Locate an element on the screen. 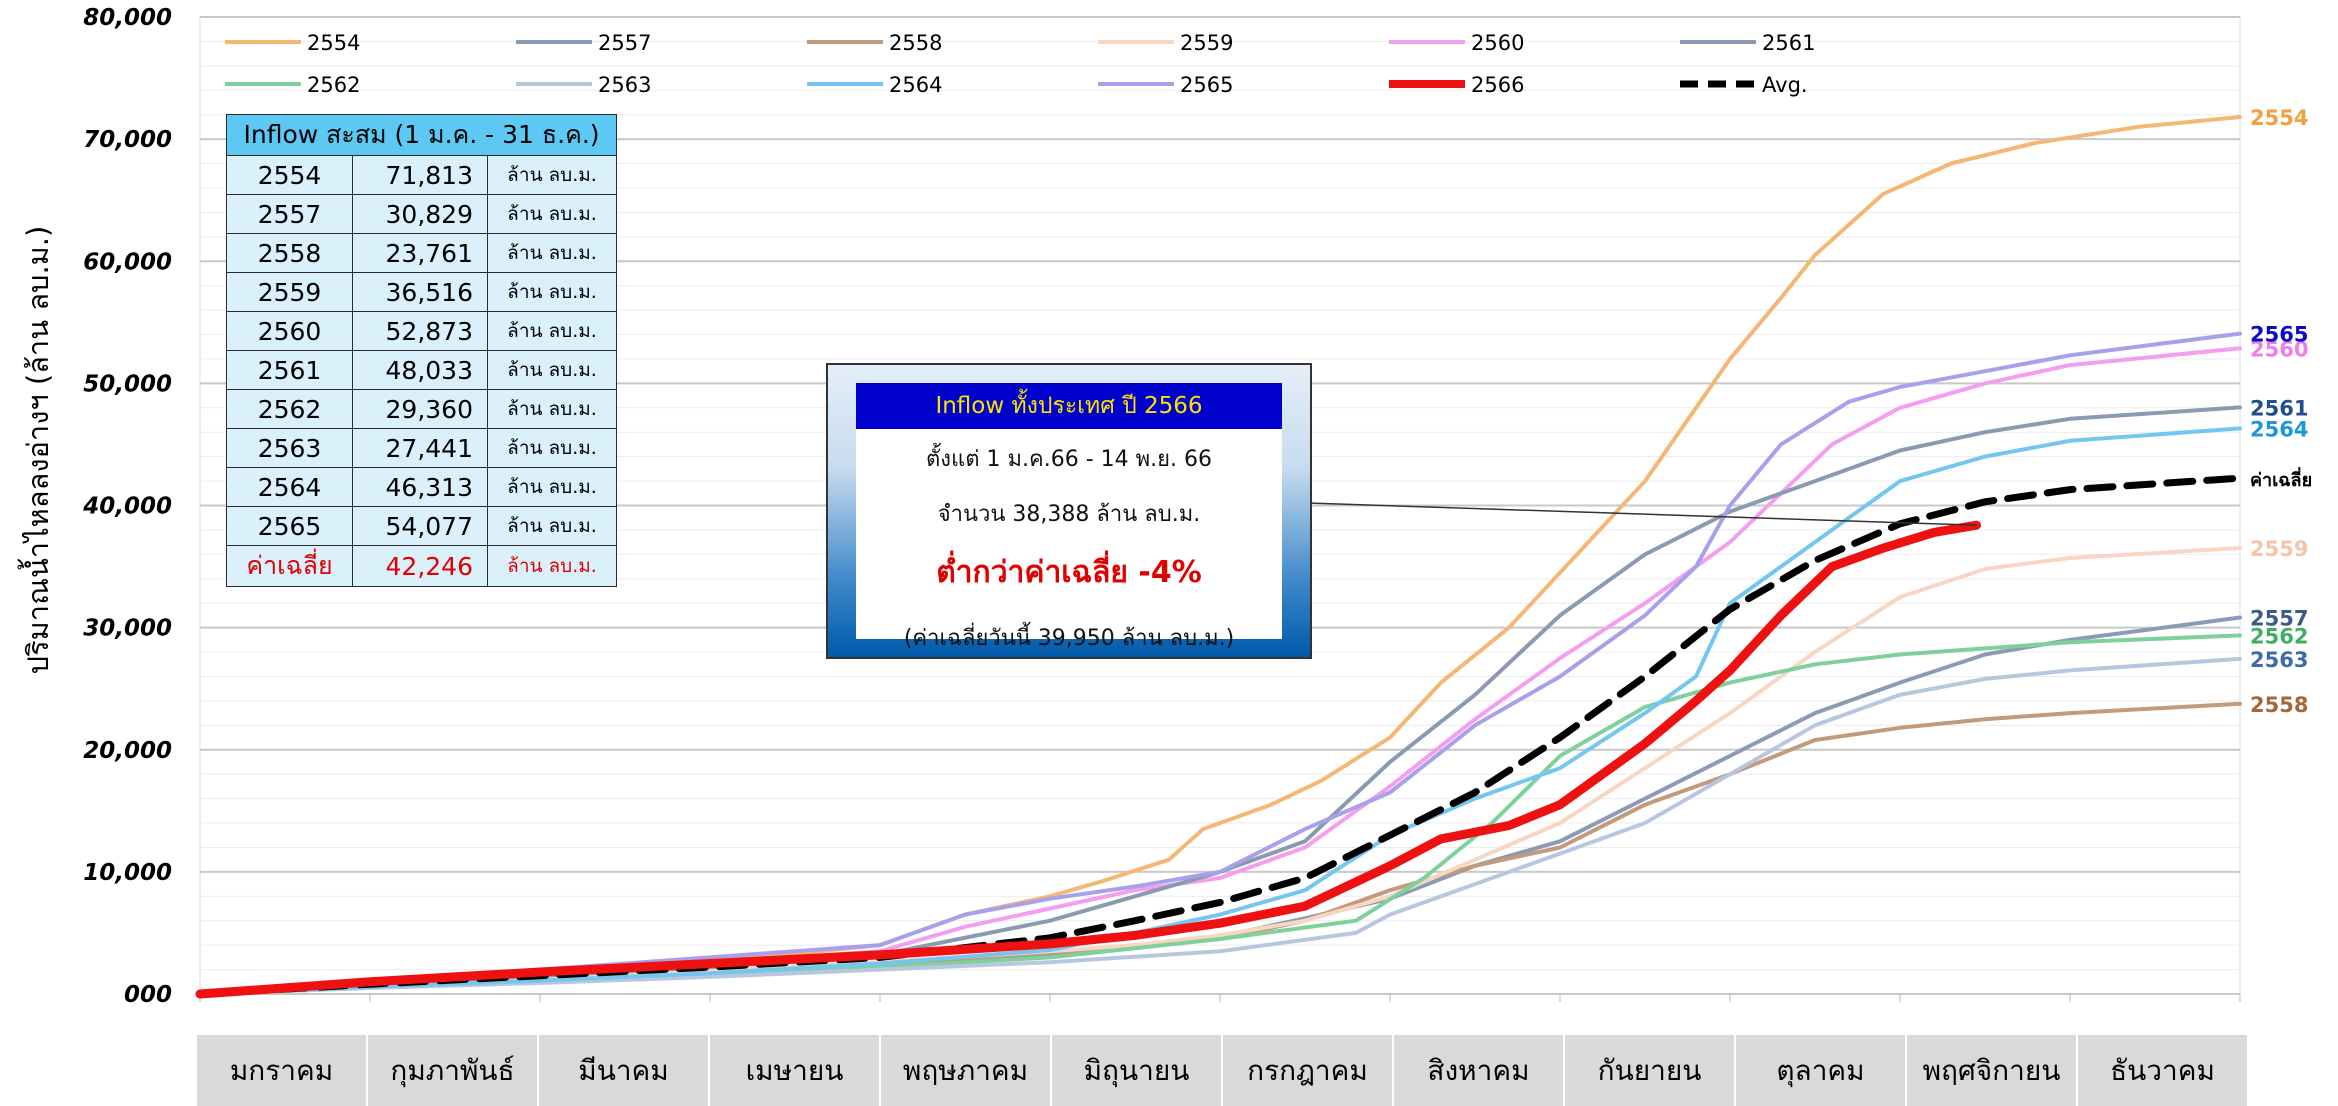 This screenshot has height=1106, width=2338. info-box-date-range: ตั้งแต่ 1 ม.ค.66 - 14 พ.ย. 66 is located at coordinates (1069, 459).